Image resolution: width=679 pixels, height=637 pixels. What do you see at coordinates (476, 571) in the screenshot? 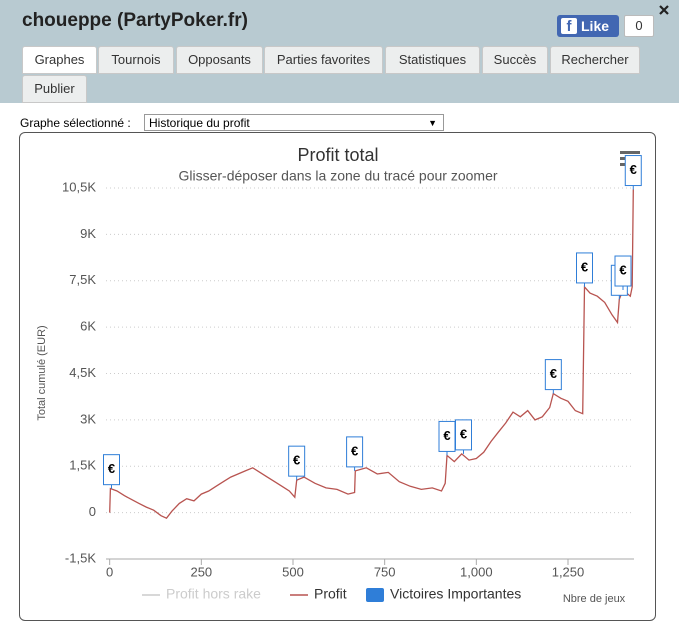
I see `x-tick-label: 1,000` at bounding box center [476, 571].